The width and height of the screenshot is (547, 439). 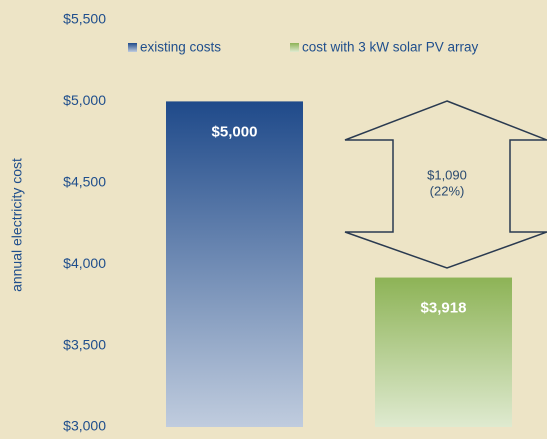 I want to click on legend-label: cost with 3 kW solar PV array, so click(x=390, y=47).